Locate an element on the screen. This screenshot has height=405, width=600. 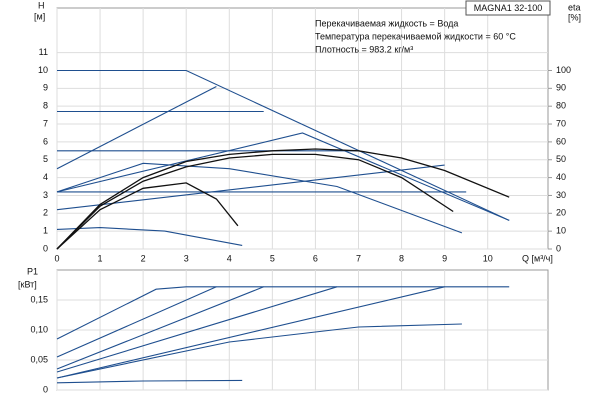
chart-title: MAGNA1 32-100 is located at coordinates (508, 8).